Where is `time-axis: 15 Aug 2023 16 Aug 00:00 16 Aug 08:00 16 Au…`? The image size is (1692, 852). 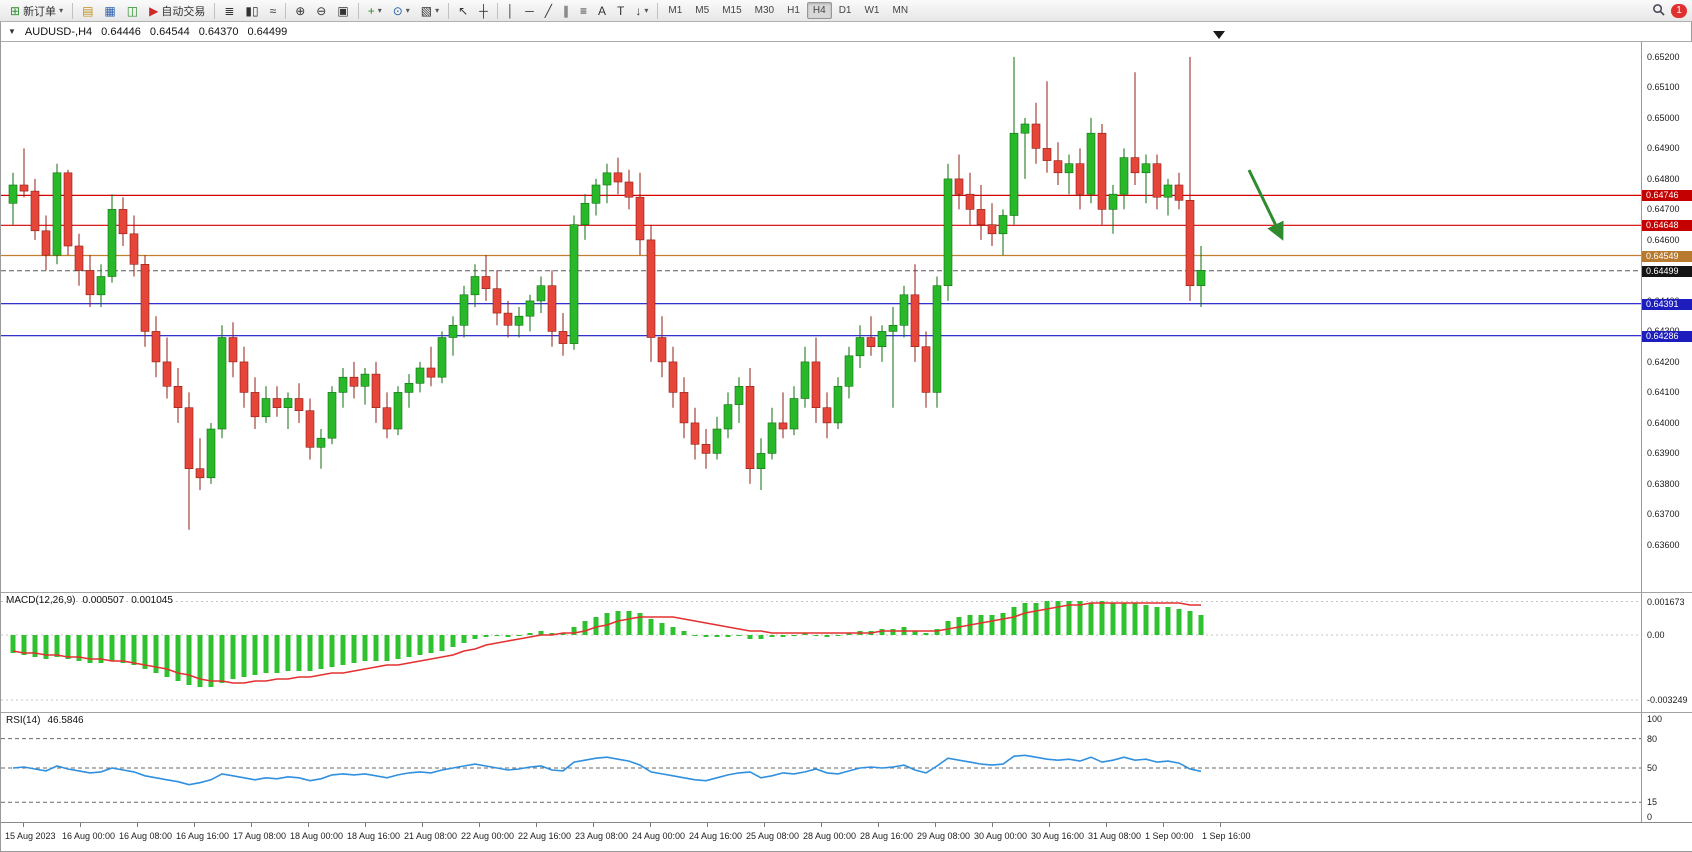 time-axis: 15 Aug 2023 16 Aug 00:00 16 Aug 08:00 16 Au… is located at coordinates (846, 836).